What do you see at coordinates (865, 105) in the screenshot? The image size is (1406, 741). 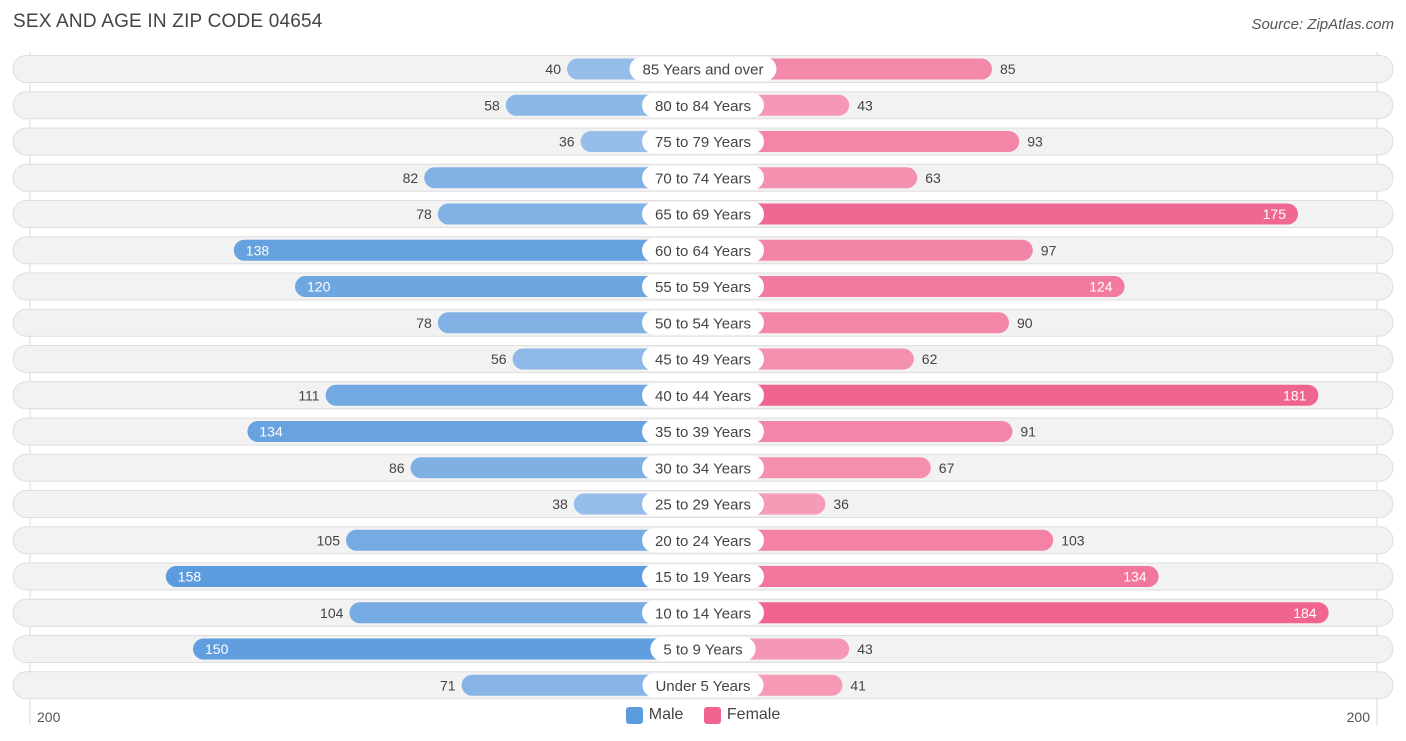 I see `female-value-label: 43` at bounding box center [865, 105].